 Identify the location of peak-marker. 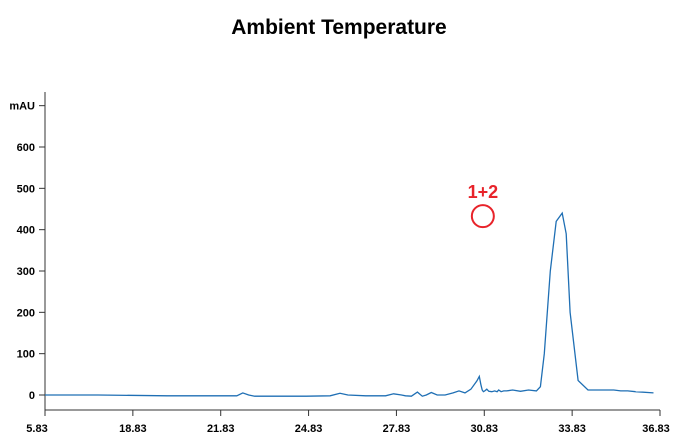
(482, 216).